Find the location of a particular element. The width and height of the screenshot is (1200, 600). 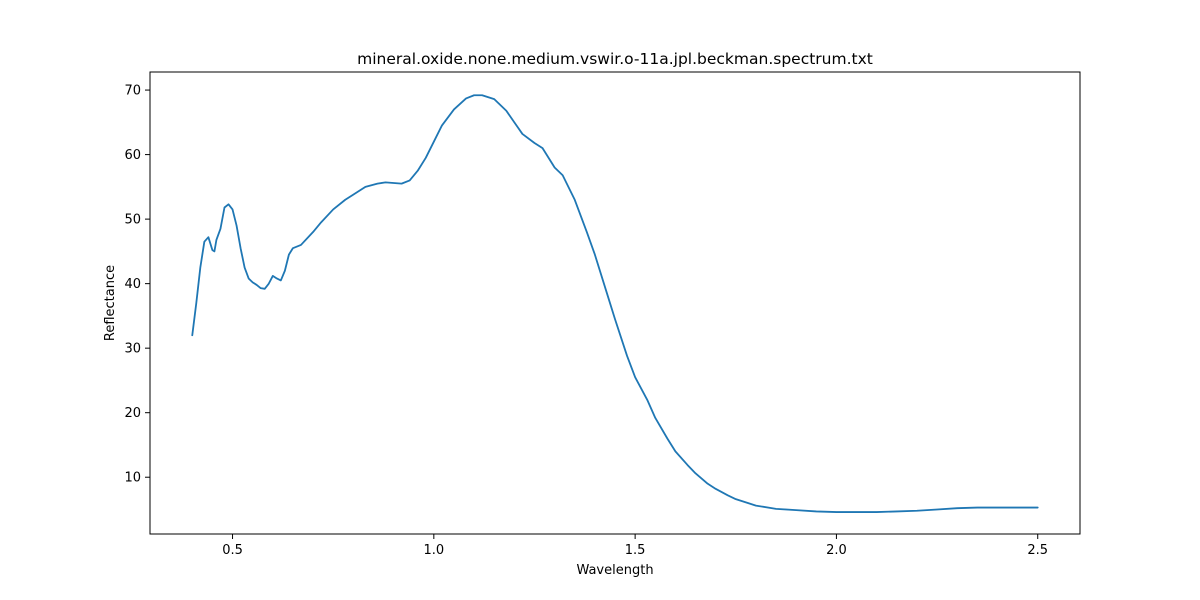

x-tick-label: 1.5 is located at coordinates (635, 550).